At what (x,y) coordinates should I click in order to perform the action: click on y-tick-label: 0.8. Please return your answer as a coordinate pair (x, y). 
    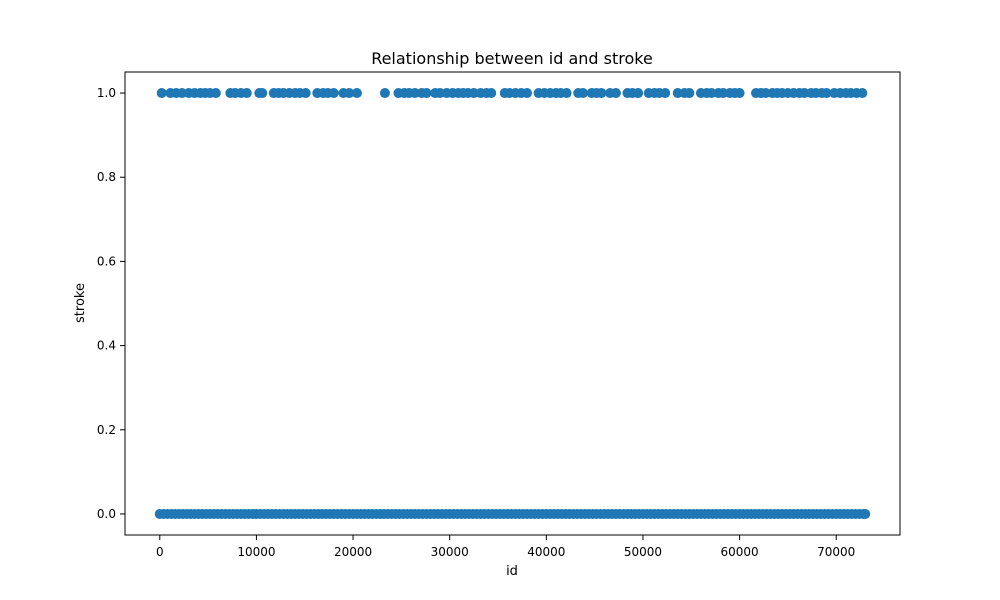
    Looking at the image, I should click on (106, 177).